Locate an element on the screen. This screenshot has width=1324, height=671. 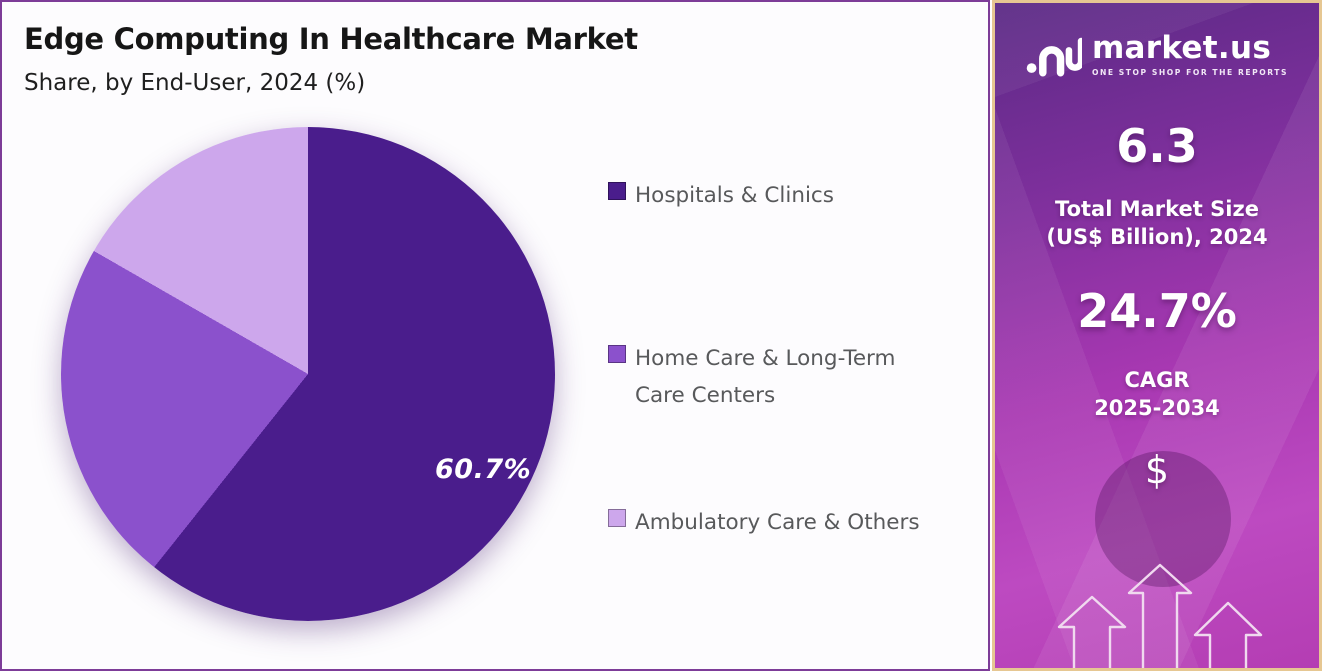
growth-arrows-icon is located at coordinates (1160, 615).